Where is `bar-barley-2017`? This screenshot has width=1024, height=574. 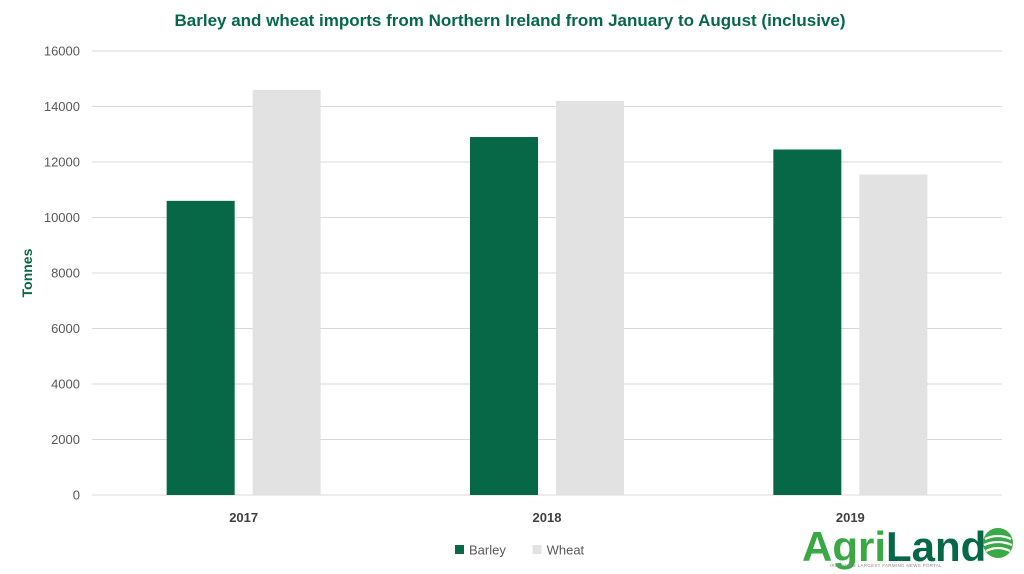 bar-barley-2017 is located at coordinates (200, 347).